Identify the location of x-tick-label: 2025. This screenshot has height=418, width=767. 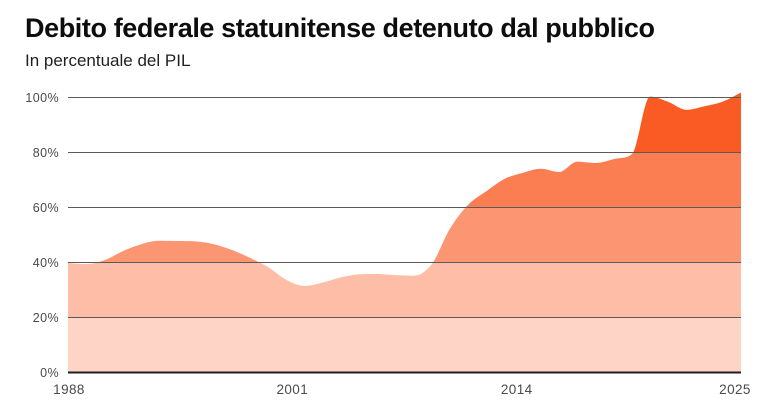
(735, 389).